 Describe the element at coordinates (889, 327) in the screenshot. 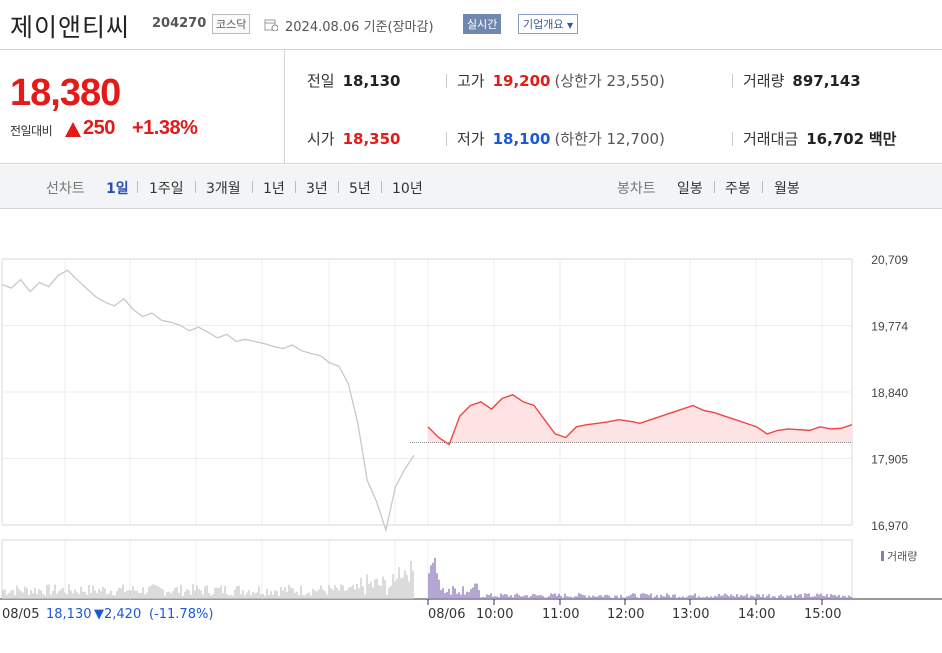

I see `y-tick-label: 19,774` at that location.